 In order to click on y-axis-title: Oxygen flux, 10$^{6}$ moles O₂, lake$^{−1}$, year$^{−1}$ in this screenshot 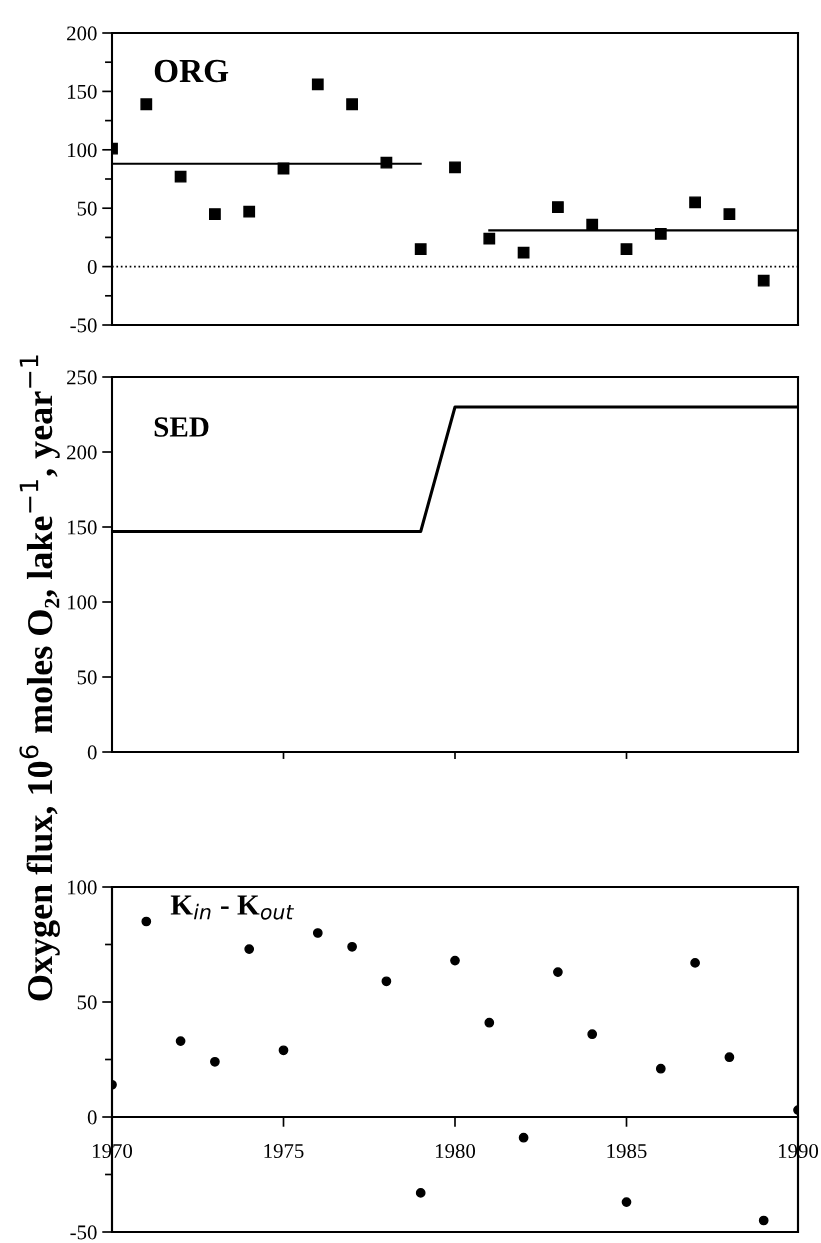, I will do `click(39, 678)`.